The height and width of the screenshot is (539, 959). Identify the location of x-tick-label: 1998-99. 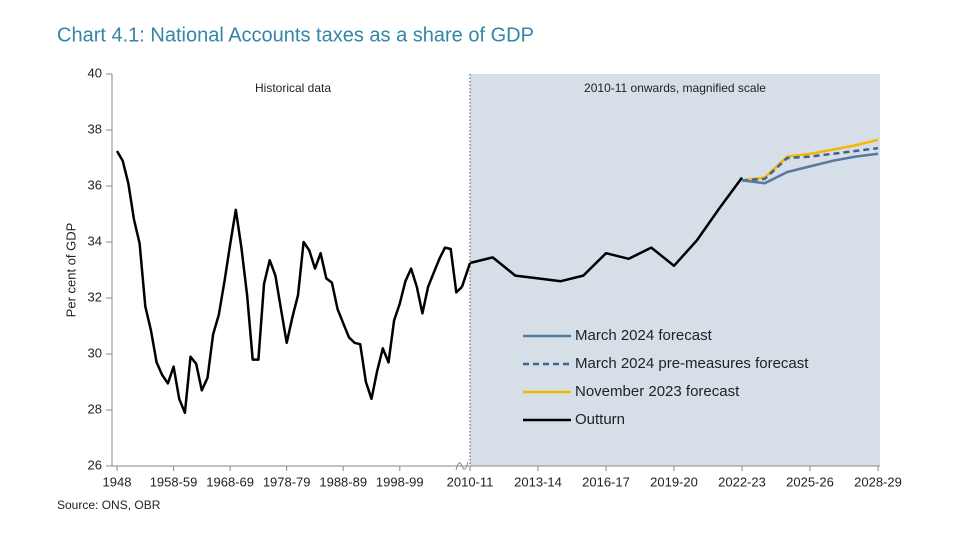
(400, 481).